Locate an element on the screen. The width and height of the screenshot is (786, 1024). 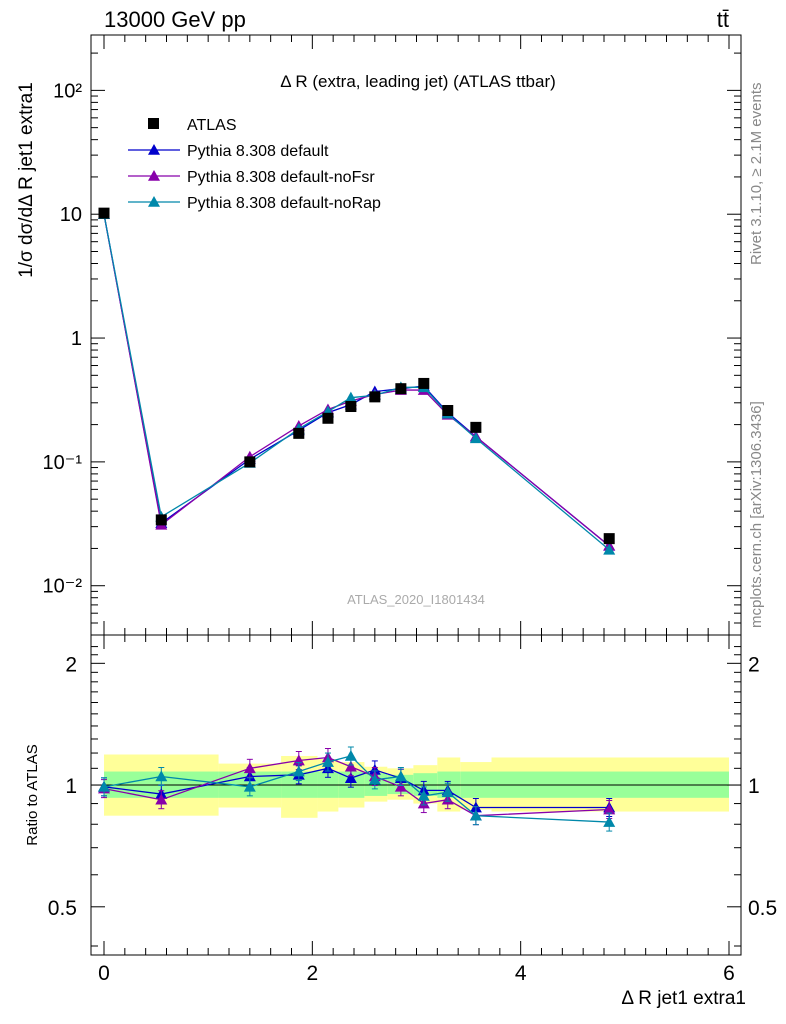
x-tick-label: 0 is located at coordinates (104, 973).